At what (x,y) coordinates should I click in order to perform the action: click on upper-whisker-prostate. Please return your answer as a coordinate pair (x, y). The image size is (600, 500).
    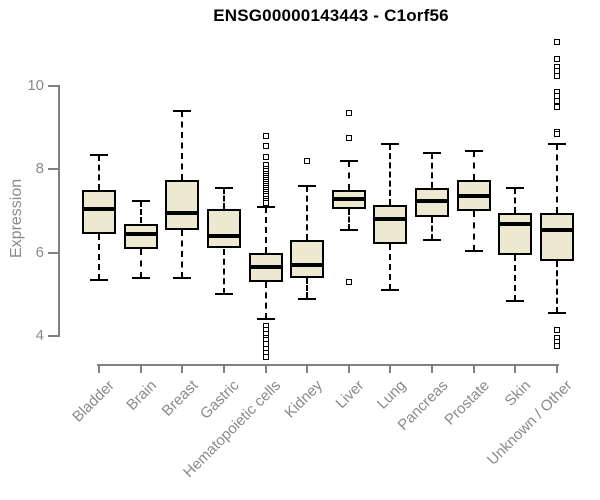
    Looking at the image, I should click on (473, 165).